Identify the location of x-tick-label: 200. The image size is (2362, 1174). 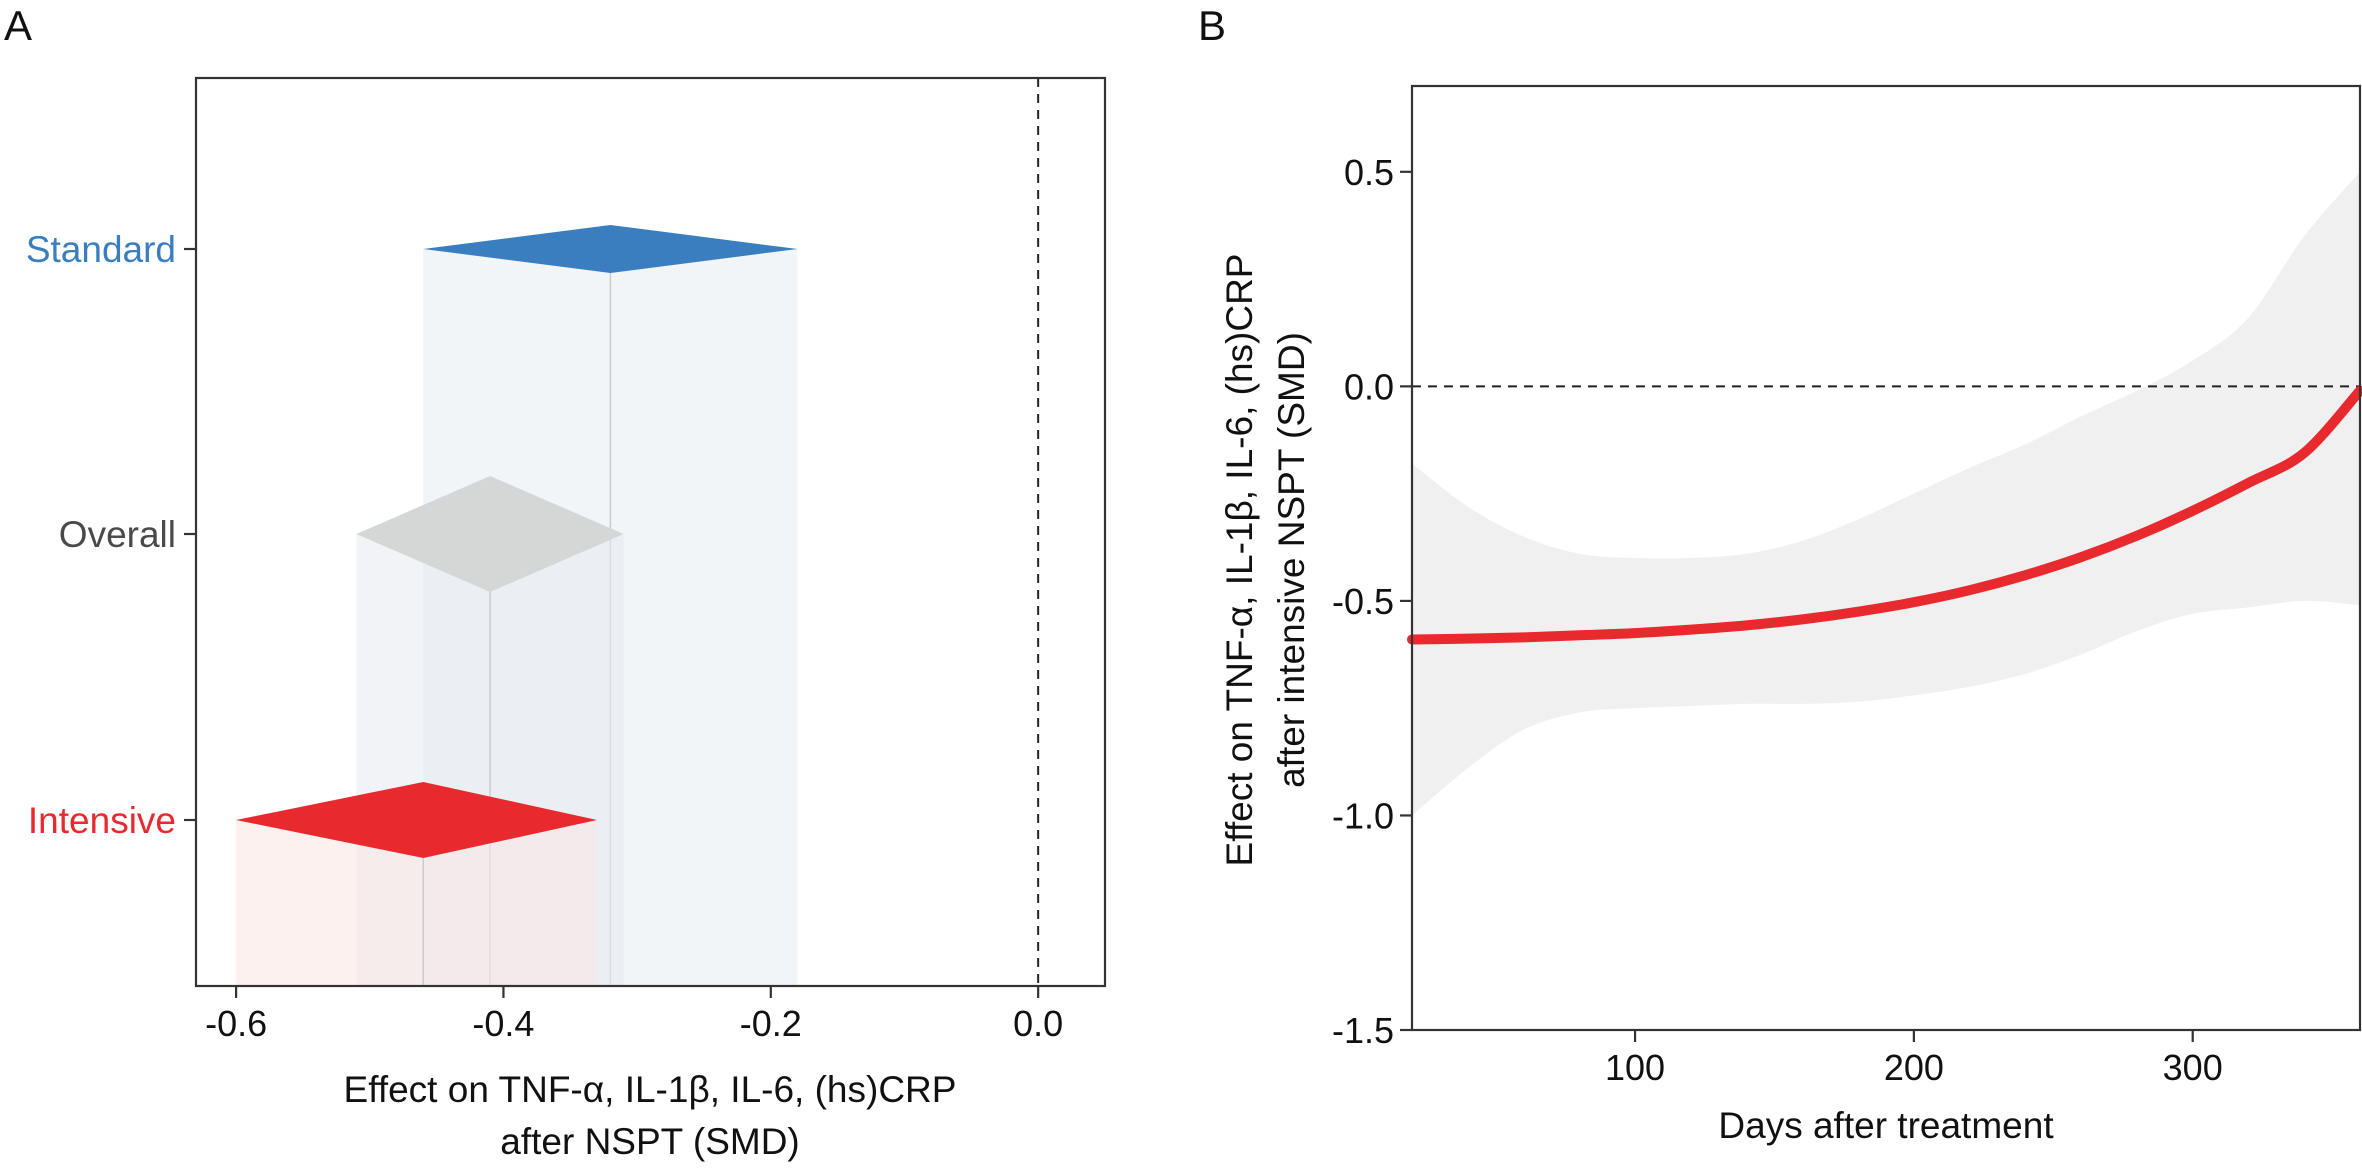
(1914, 1067).